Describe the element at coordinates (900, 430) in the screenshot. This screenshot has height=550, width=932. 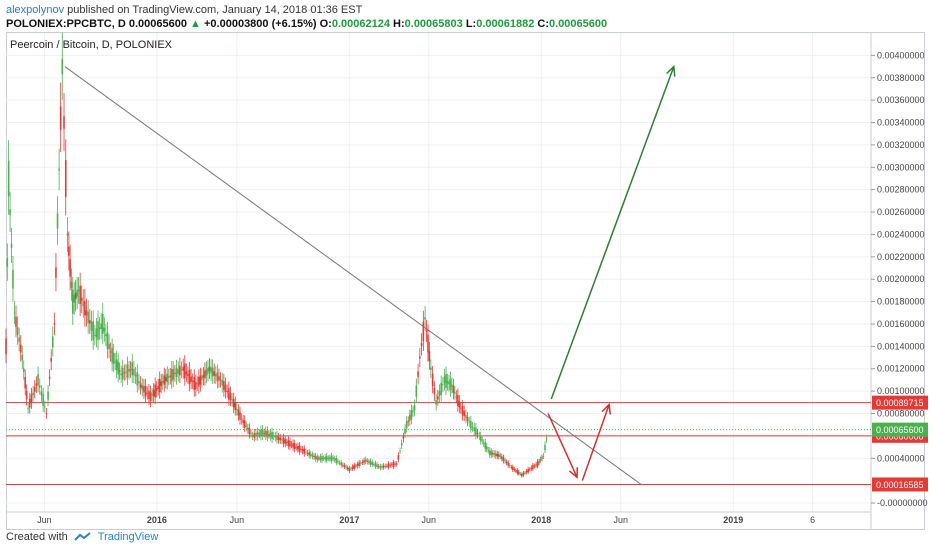
I see `last-price-tag: 0.00065600` at that location.